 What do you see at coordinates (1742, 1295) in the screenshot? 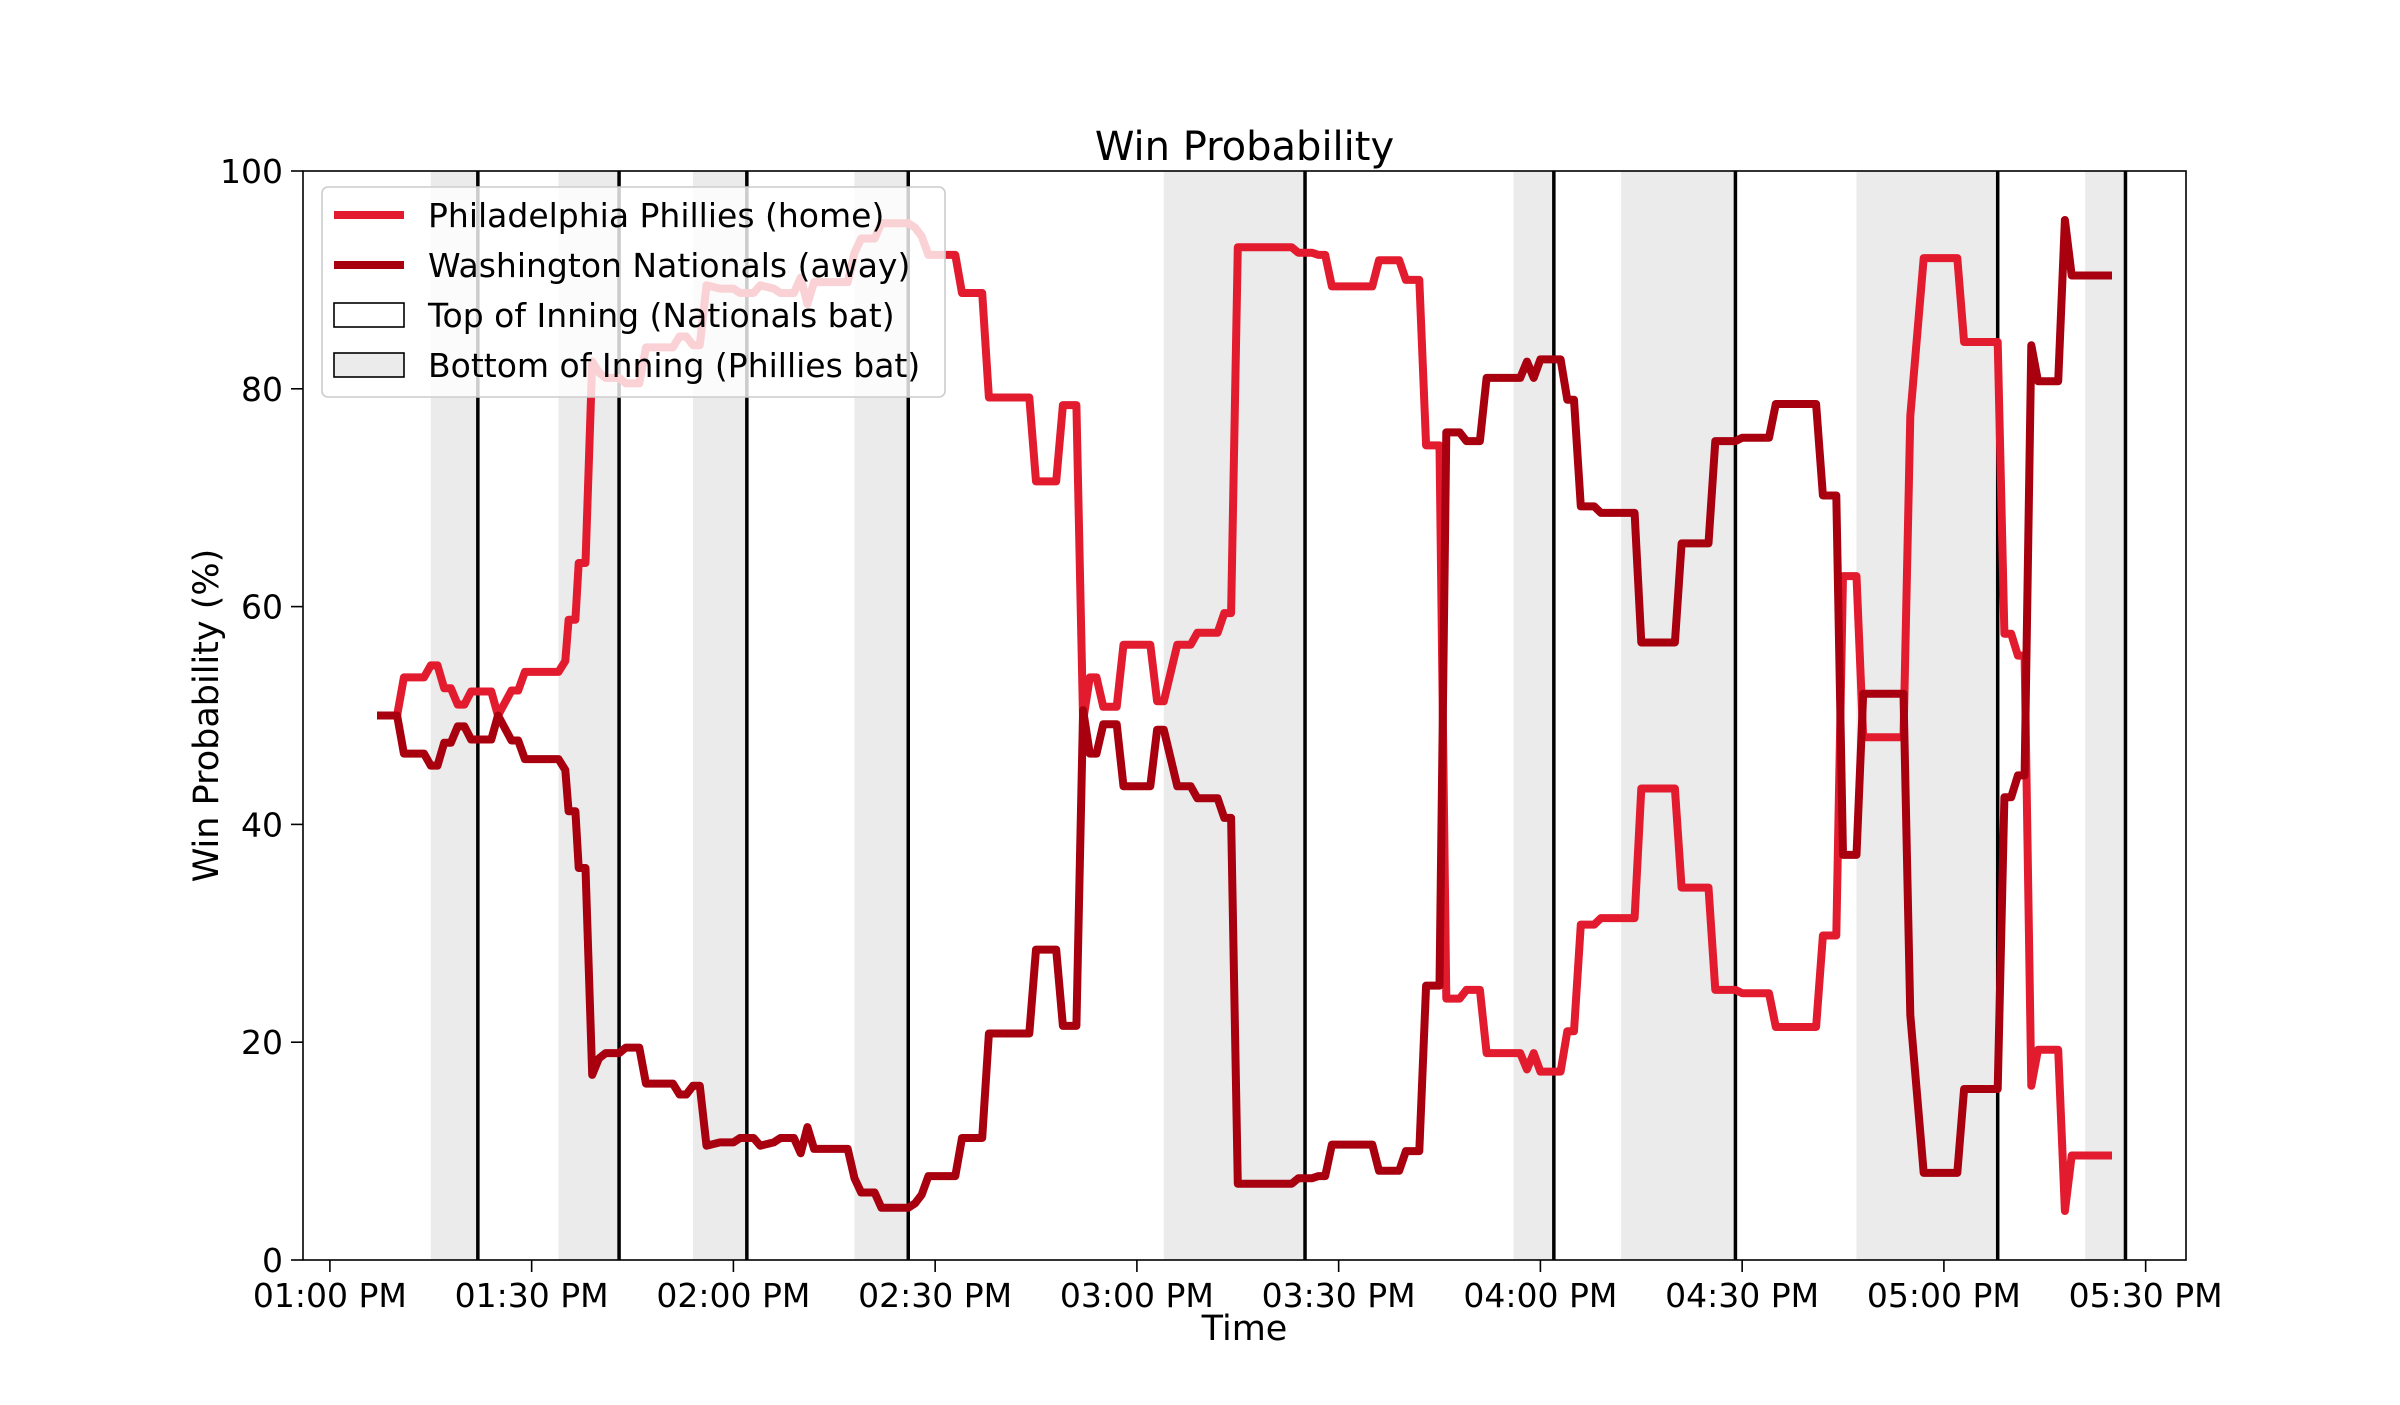
I see `x-tick-label: 04:30 PM` at bounding box center [1742, 1295].